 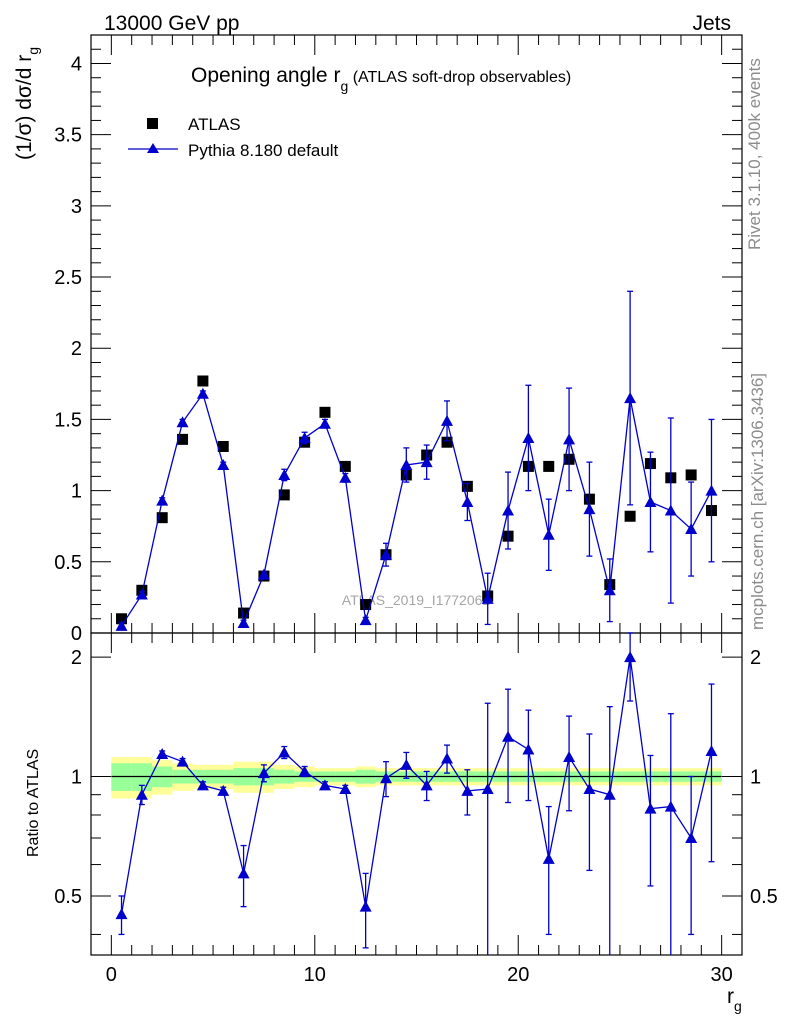 What do you see at coordinates (416, 778) in the screenshot?
I see `ratio-bands` at bounding box center [416, 778].